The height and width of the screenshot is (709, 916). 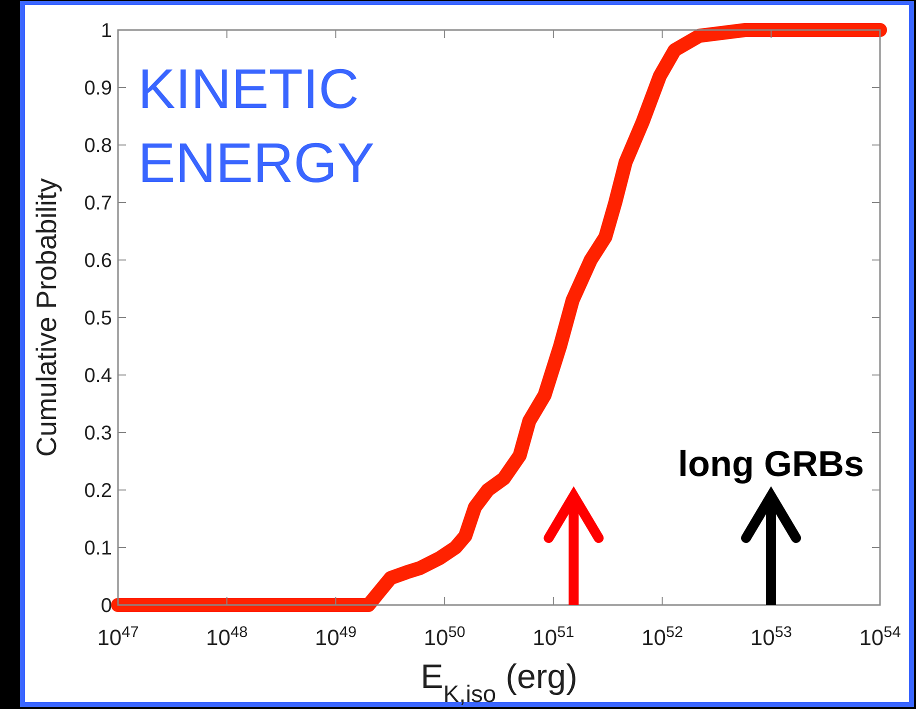 What do you see at coordinates (98, 491) in the screenshot?
I see `y-tick-label: 0.2` at bounding box center [98, 491].